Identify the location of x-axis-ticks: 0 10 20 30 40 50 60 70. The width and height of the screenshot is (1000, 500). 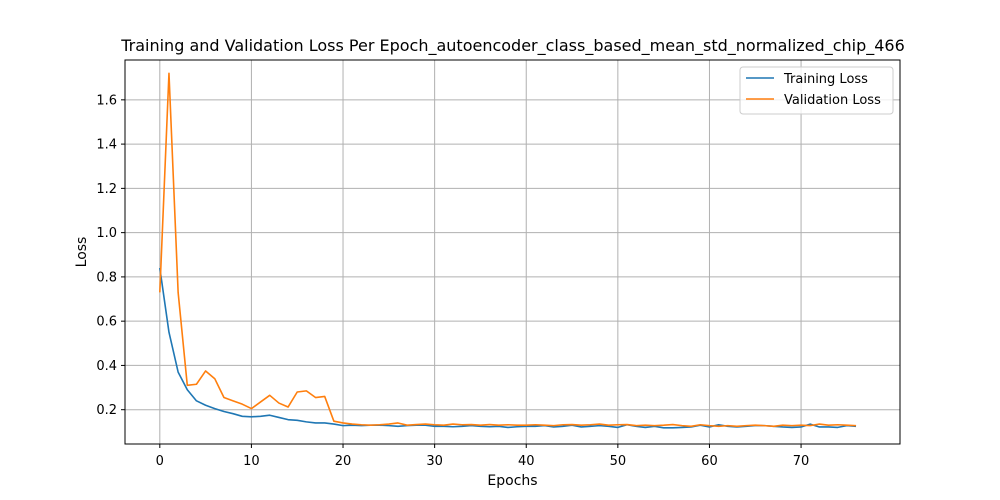
(483, 456).